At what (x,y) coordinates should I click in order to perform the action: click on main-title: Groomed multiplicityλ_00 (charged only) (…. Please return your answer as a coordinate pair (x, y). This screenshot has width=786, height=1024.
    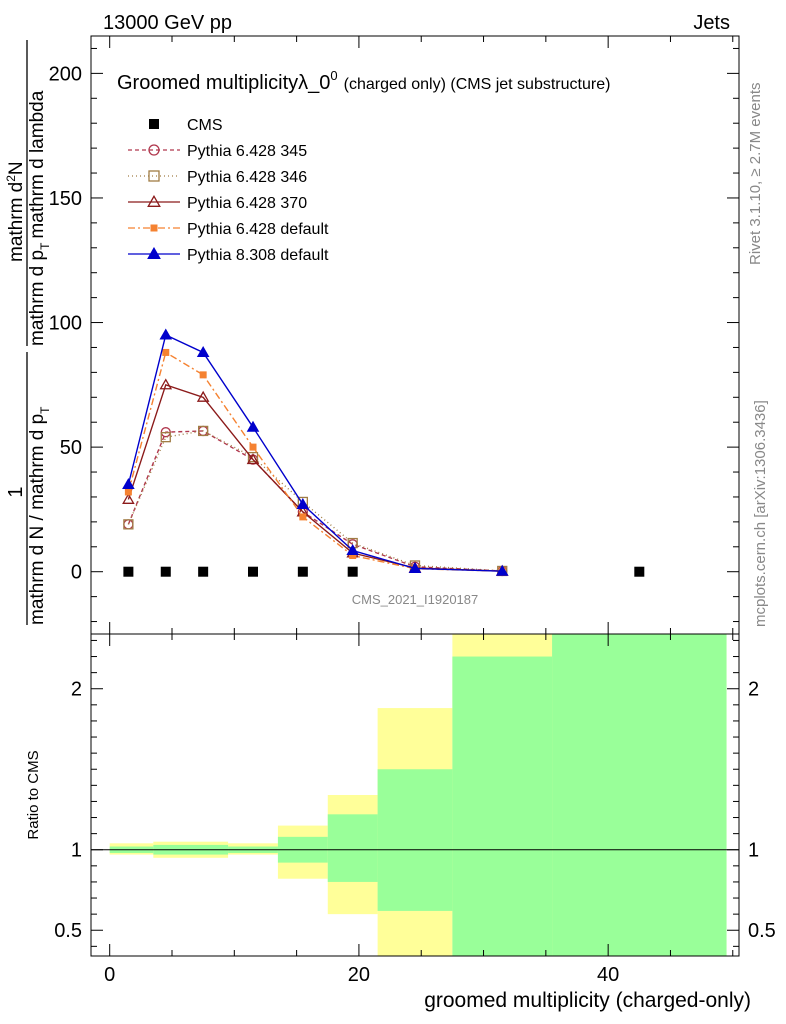
    Looking at the image, I should click on (363, 81).